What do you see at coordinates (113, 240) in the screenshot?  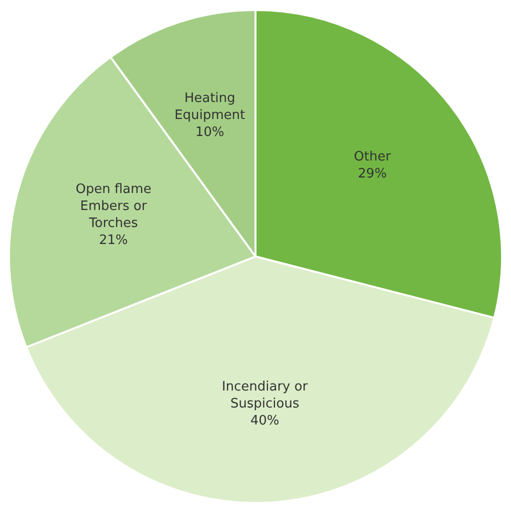 I see `data-label: 21%` at bounding box center [113, 240].